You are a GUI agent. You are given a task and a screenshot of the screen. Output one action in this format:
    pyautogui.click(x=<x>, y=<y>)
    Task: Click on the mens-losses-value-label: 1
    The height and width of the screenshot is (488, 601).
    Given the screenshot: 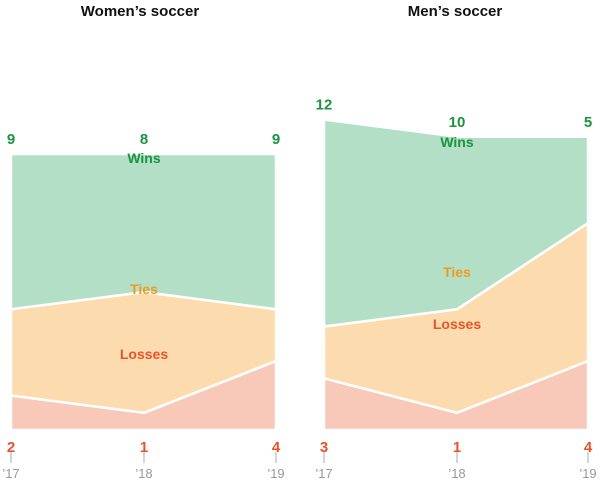 What is the action you would take?
    pyautogui.click(x=457, y=447)
    